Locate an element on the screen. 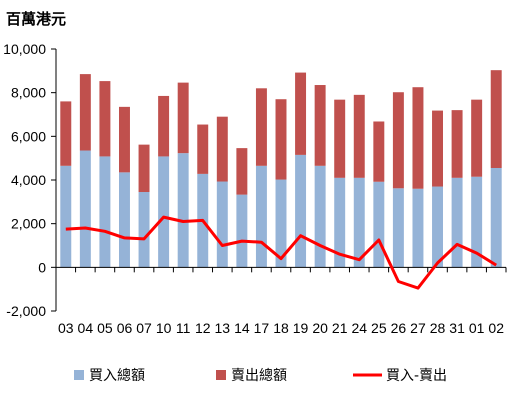  x-tick-label: 20 is located at coordinates (320, 328).